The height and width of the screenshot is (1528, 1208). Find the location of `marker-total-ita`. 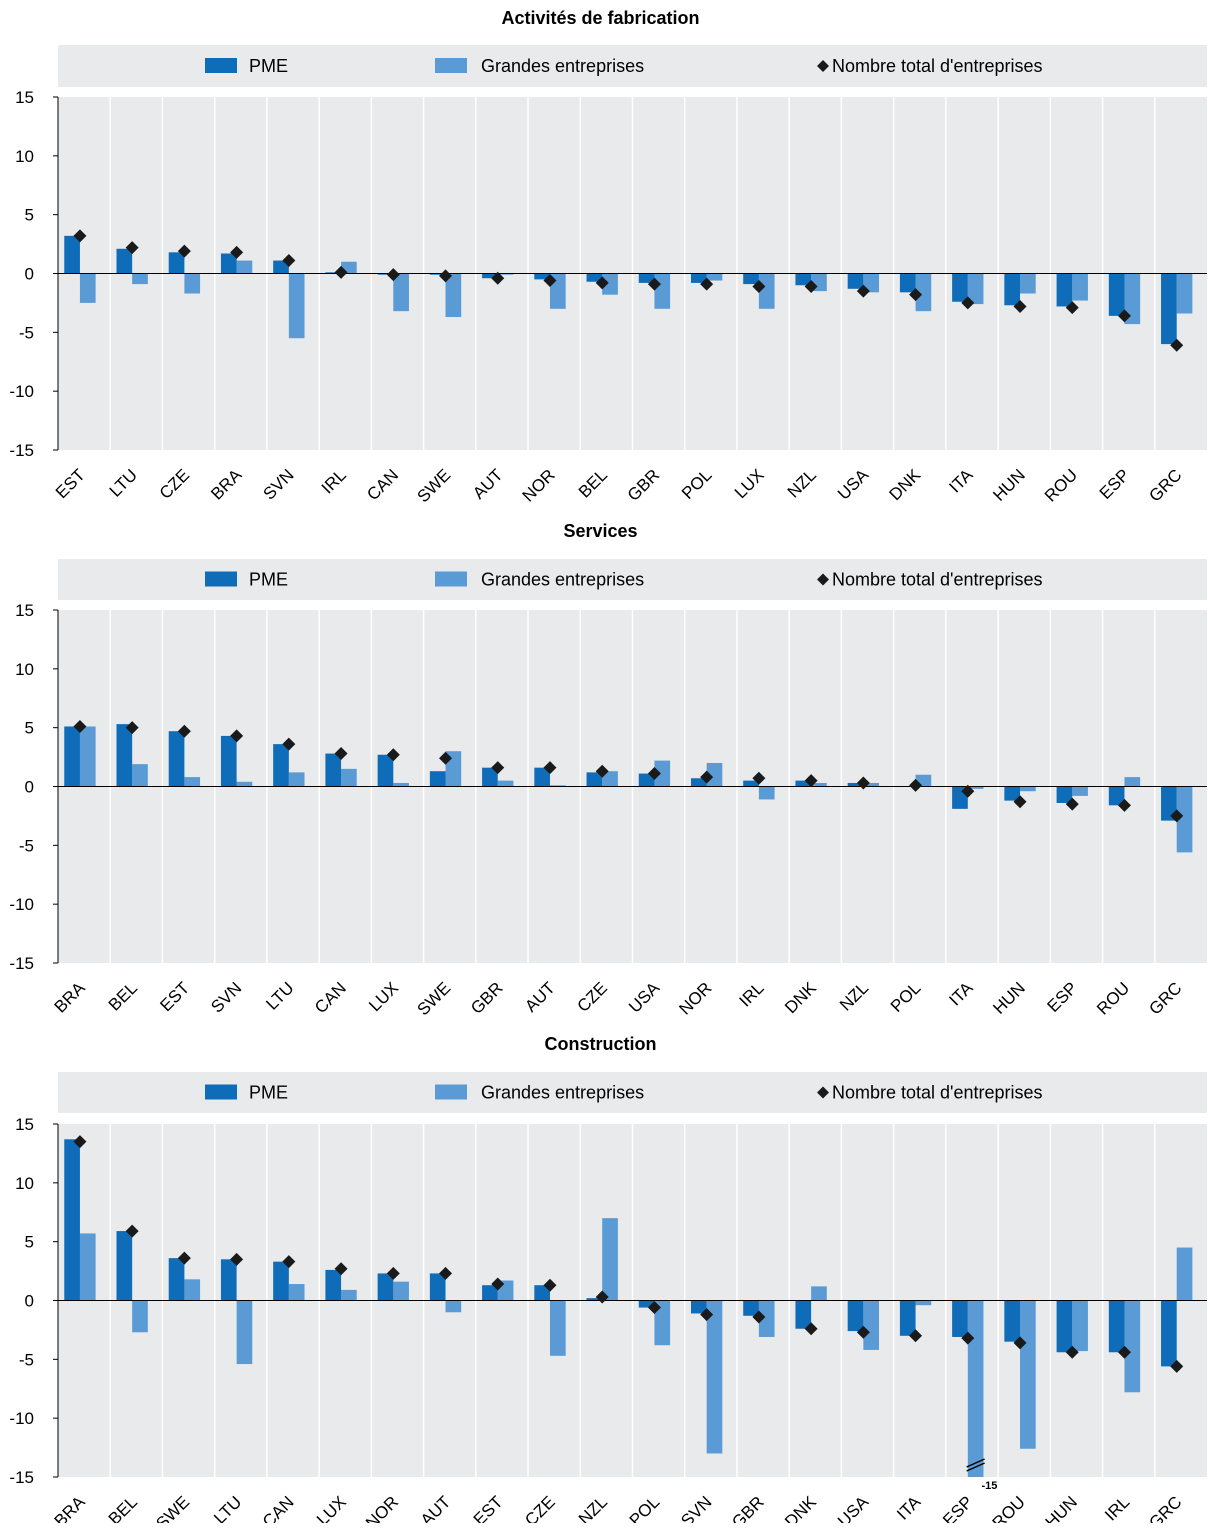

marker-total-ita is located at coordinates (968, 791).